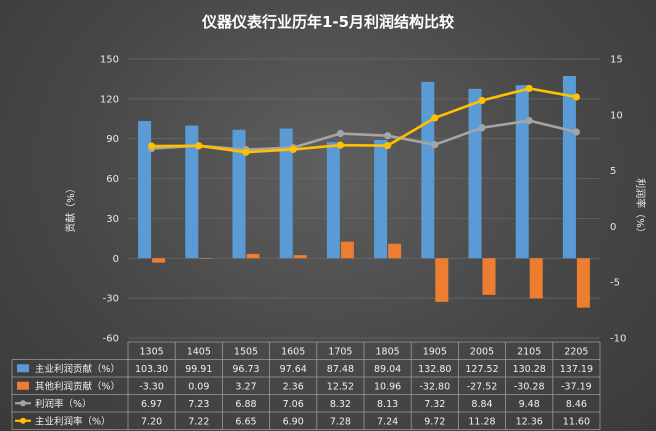  What do you see at coordinates (434, 421) in the screenshot?
I see `table-cell: 9.72` at bounding box center [434, 421].